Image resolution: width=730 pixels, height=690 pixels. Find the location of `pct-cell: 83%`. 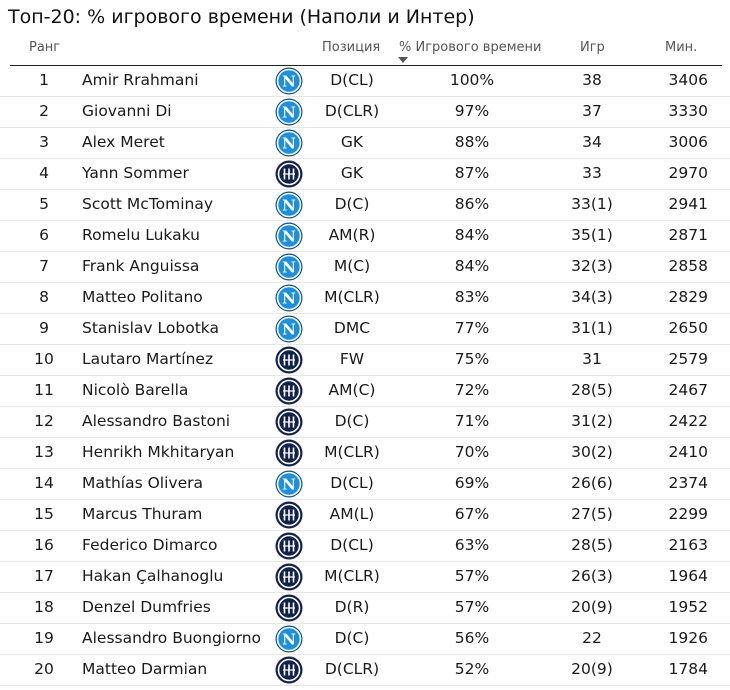

pct-cell: 83% is located at coordinates (472, 297).